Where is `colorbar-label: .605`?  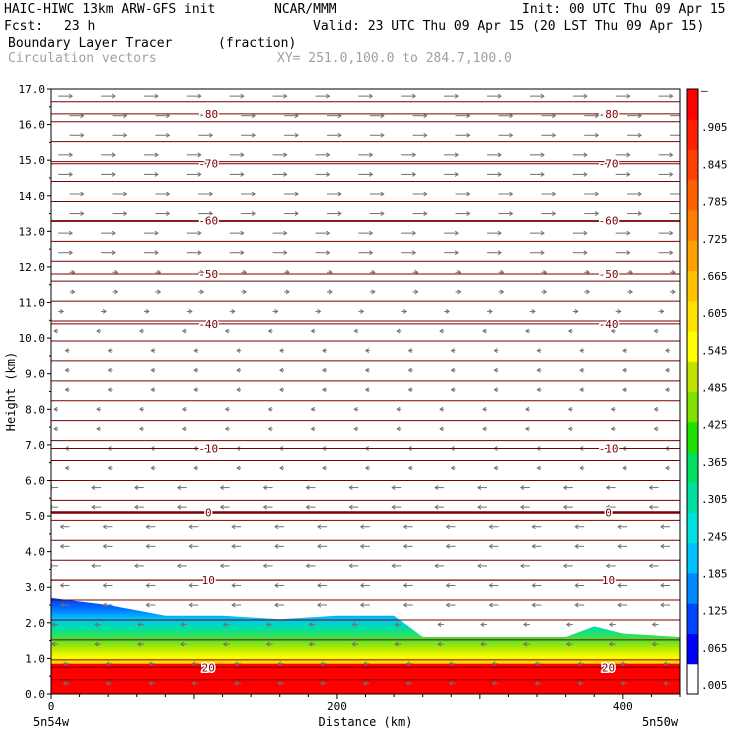
colorbar-label: .605 is located at coordinates (714, 313).